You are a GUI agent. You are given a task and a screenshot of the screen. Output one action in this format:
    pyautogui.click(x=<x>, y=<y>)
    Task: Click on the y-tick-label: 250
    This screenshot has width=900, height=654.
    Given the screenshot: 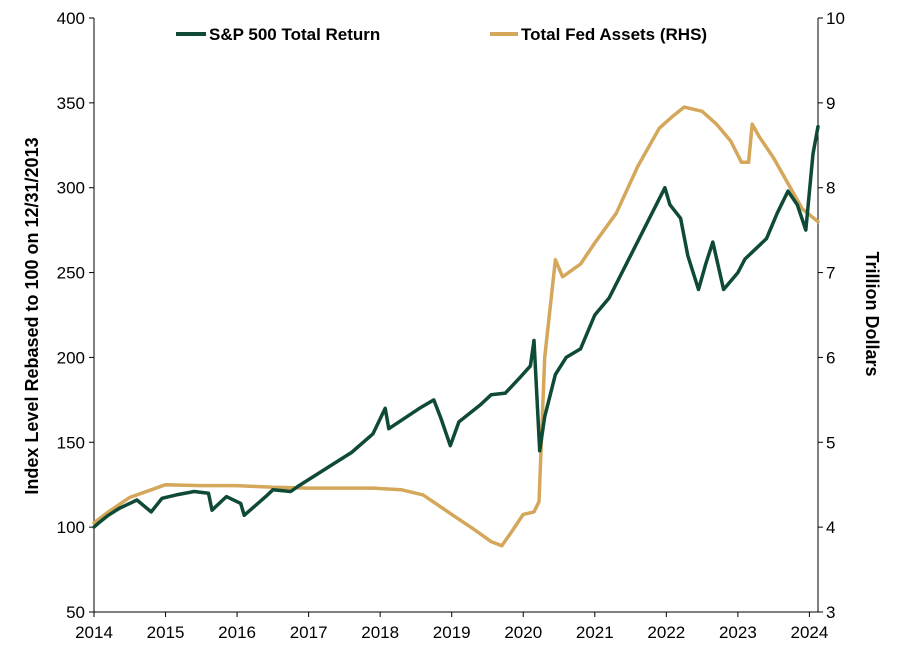 What is the action you would take?
    pyautogui.click(x=71, y=273)
    